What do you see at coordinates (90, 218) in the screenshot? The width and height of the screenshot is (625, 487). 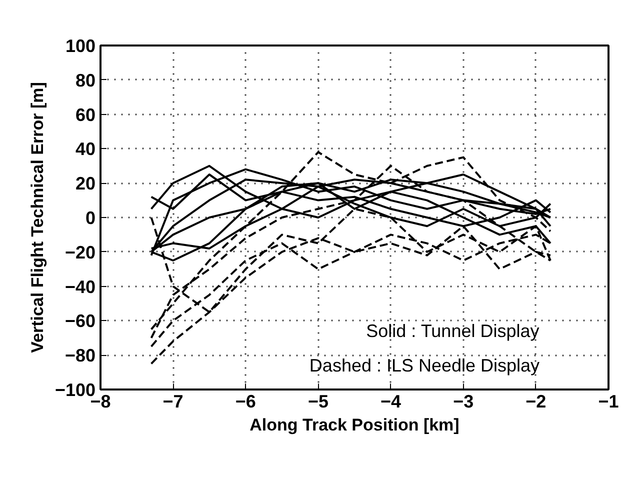 I see `y-tick-label: 0` at bounding box center [90, 218].